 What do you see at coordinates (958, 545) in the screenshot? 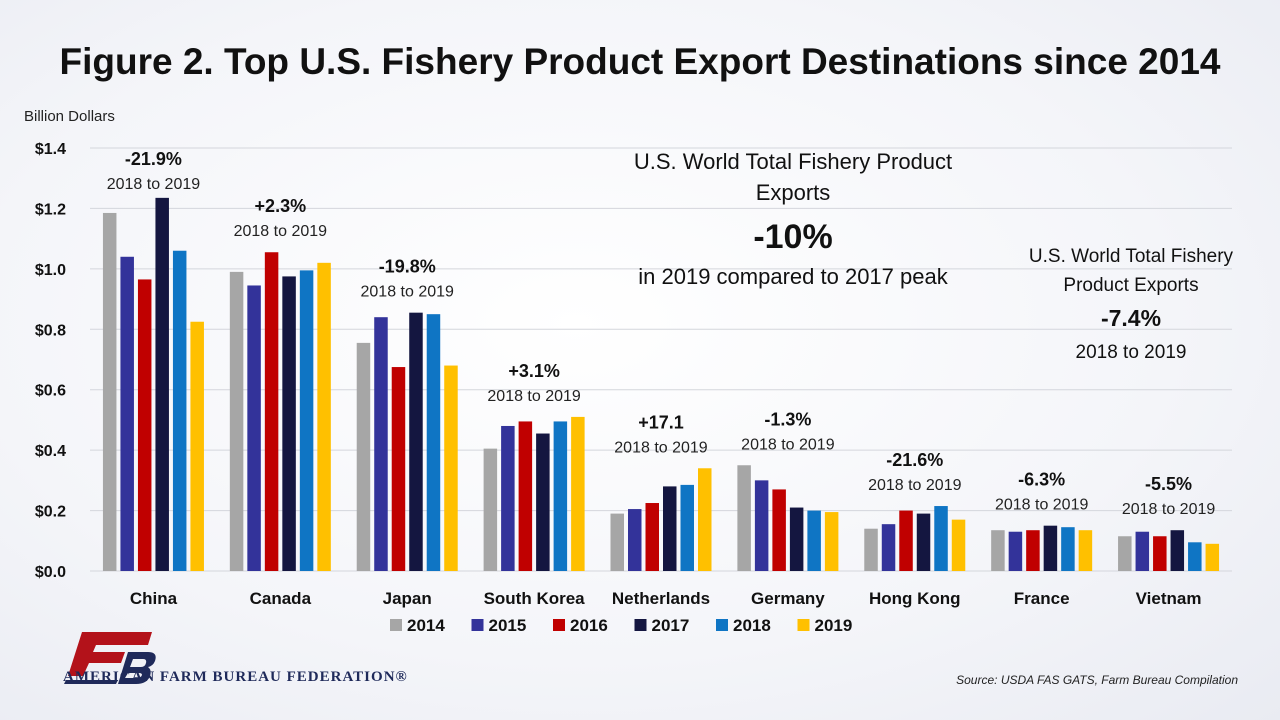
I see `bar-hong-kong-2019` at bounding box center [958, 545].